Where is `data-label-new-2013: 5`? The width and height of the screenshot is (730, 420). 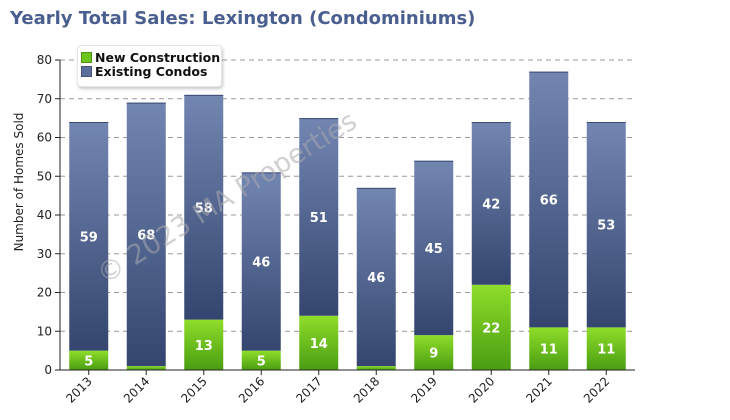
data-label-new-2013: 5 is located at coordinates (88, 361).